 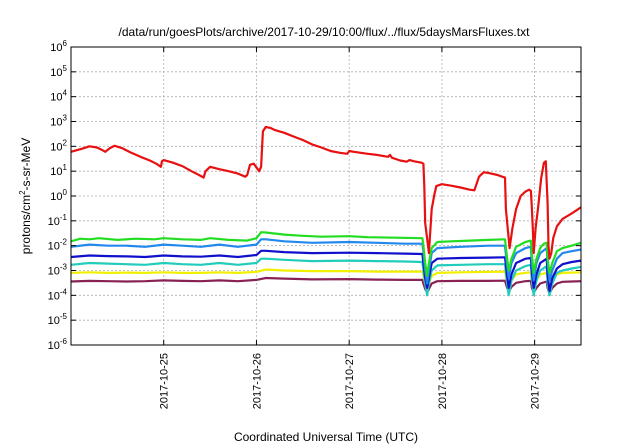 I want to click on x-tick-label: 2017-10-27, so click(x=350, y=381).